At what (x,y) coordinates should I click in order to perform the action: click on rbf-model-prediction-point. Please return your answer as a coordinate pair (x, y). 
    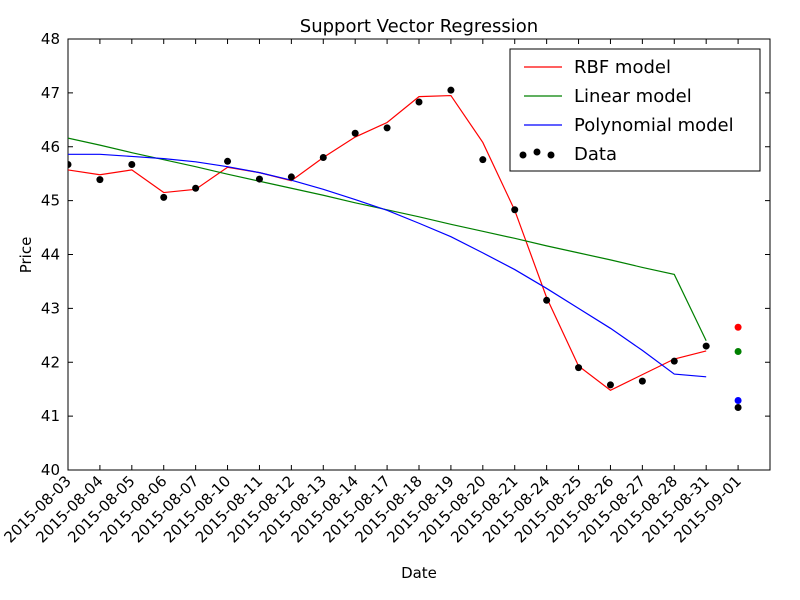
    Looking at the image, I should click on (738, 327).